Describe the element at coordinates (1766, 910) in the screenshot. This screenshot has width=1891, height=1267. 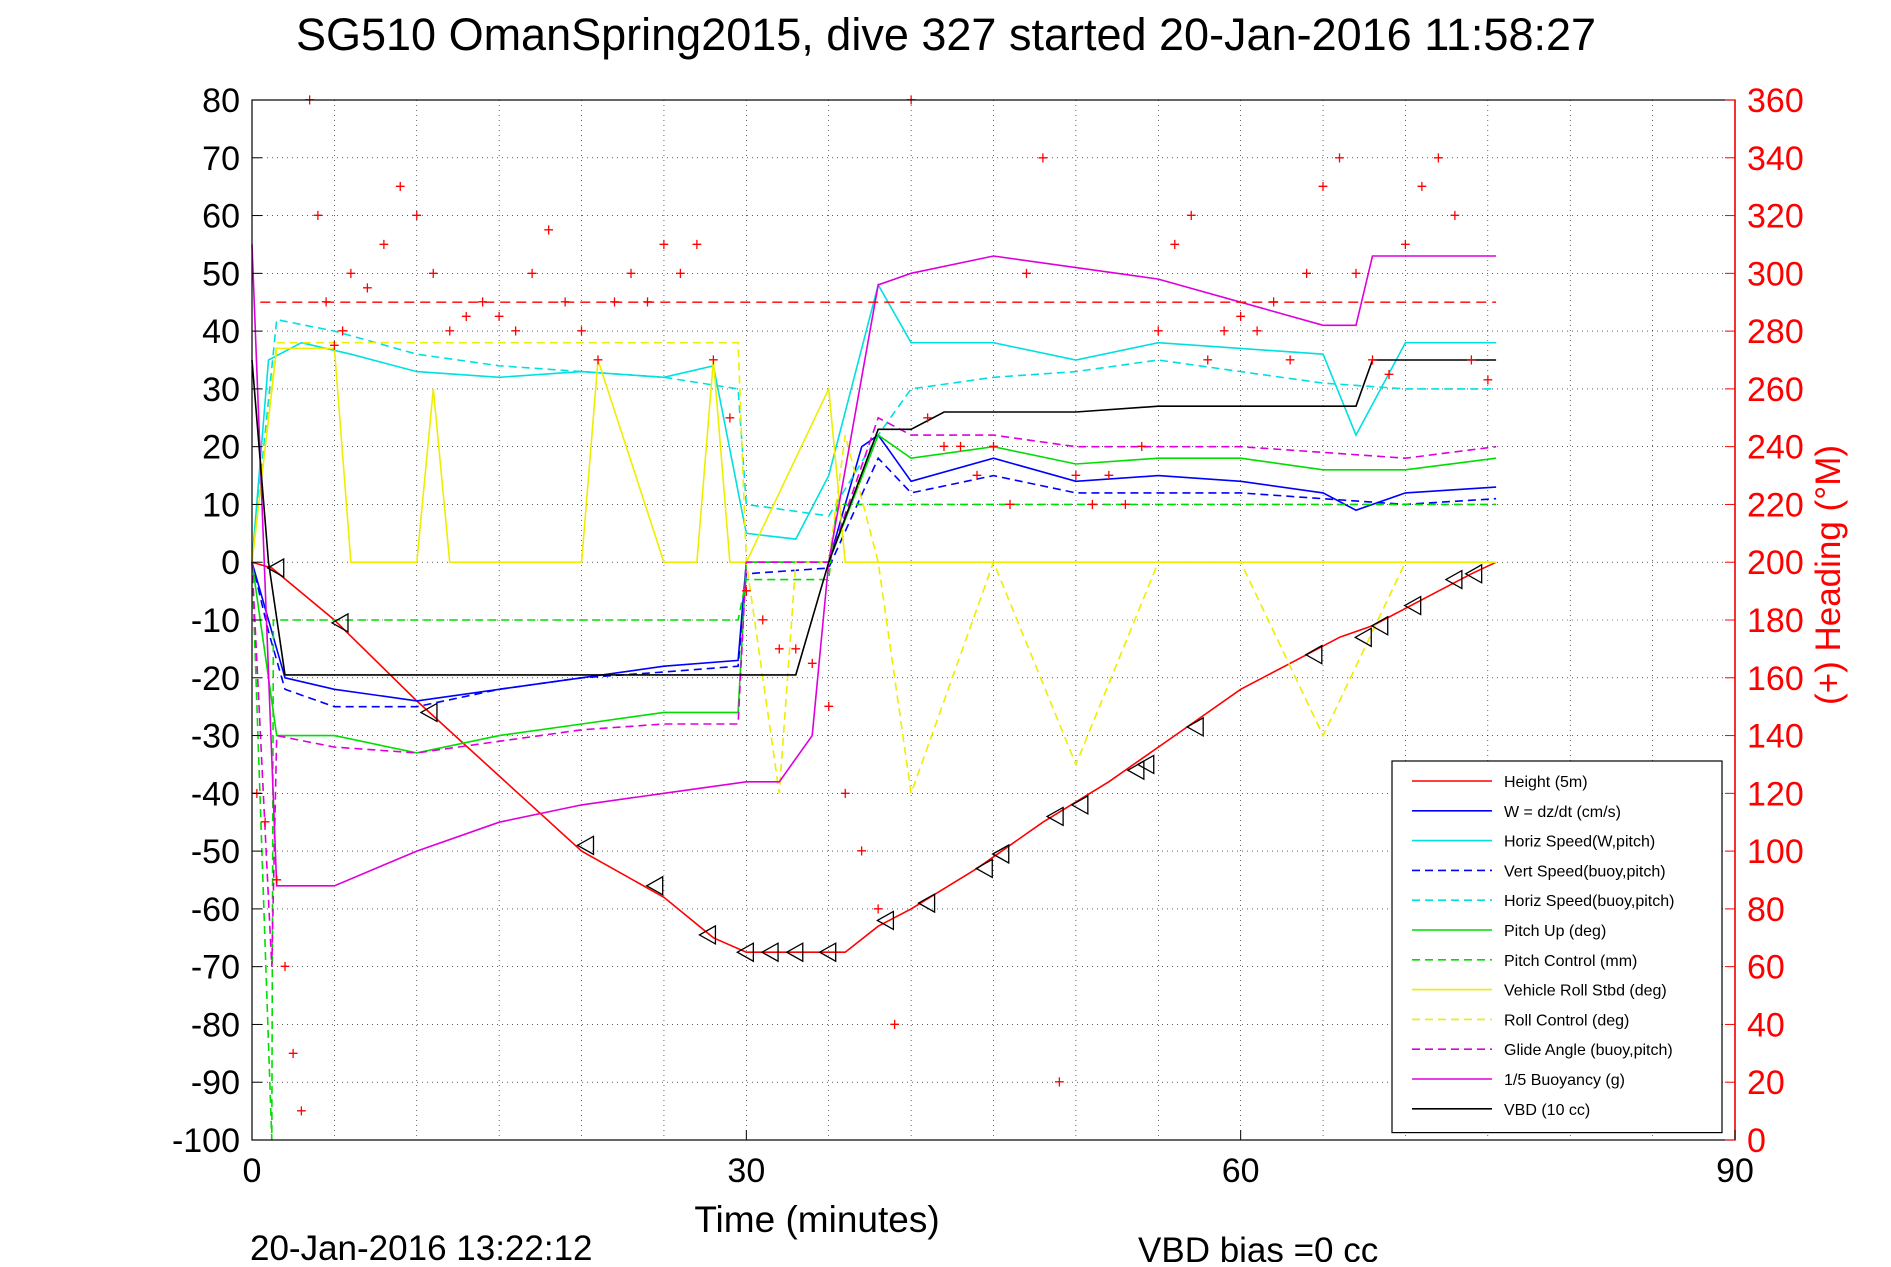
I see `heading-tick-label: 80` at that location.